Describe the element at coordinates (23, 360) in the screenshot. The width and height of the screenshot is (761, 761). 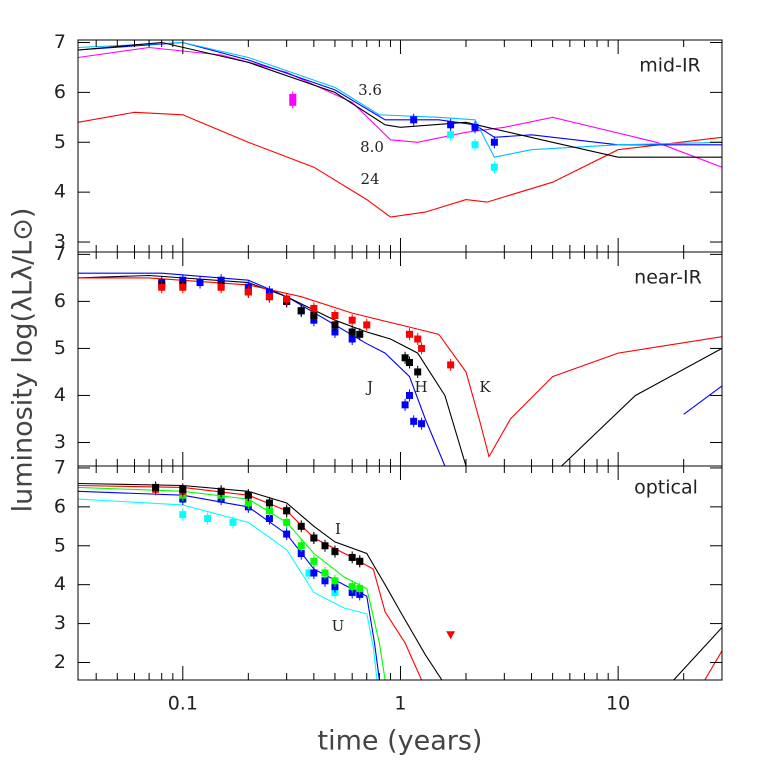
I see `y-axis-label: luminosity log(λLλ/L⊙)` at that location.